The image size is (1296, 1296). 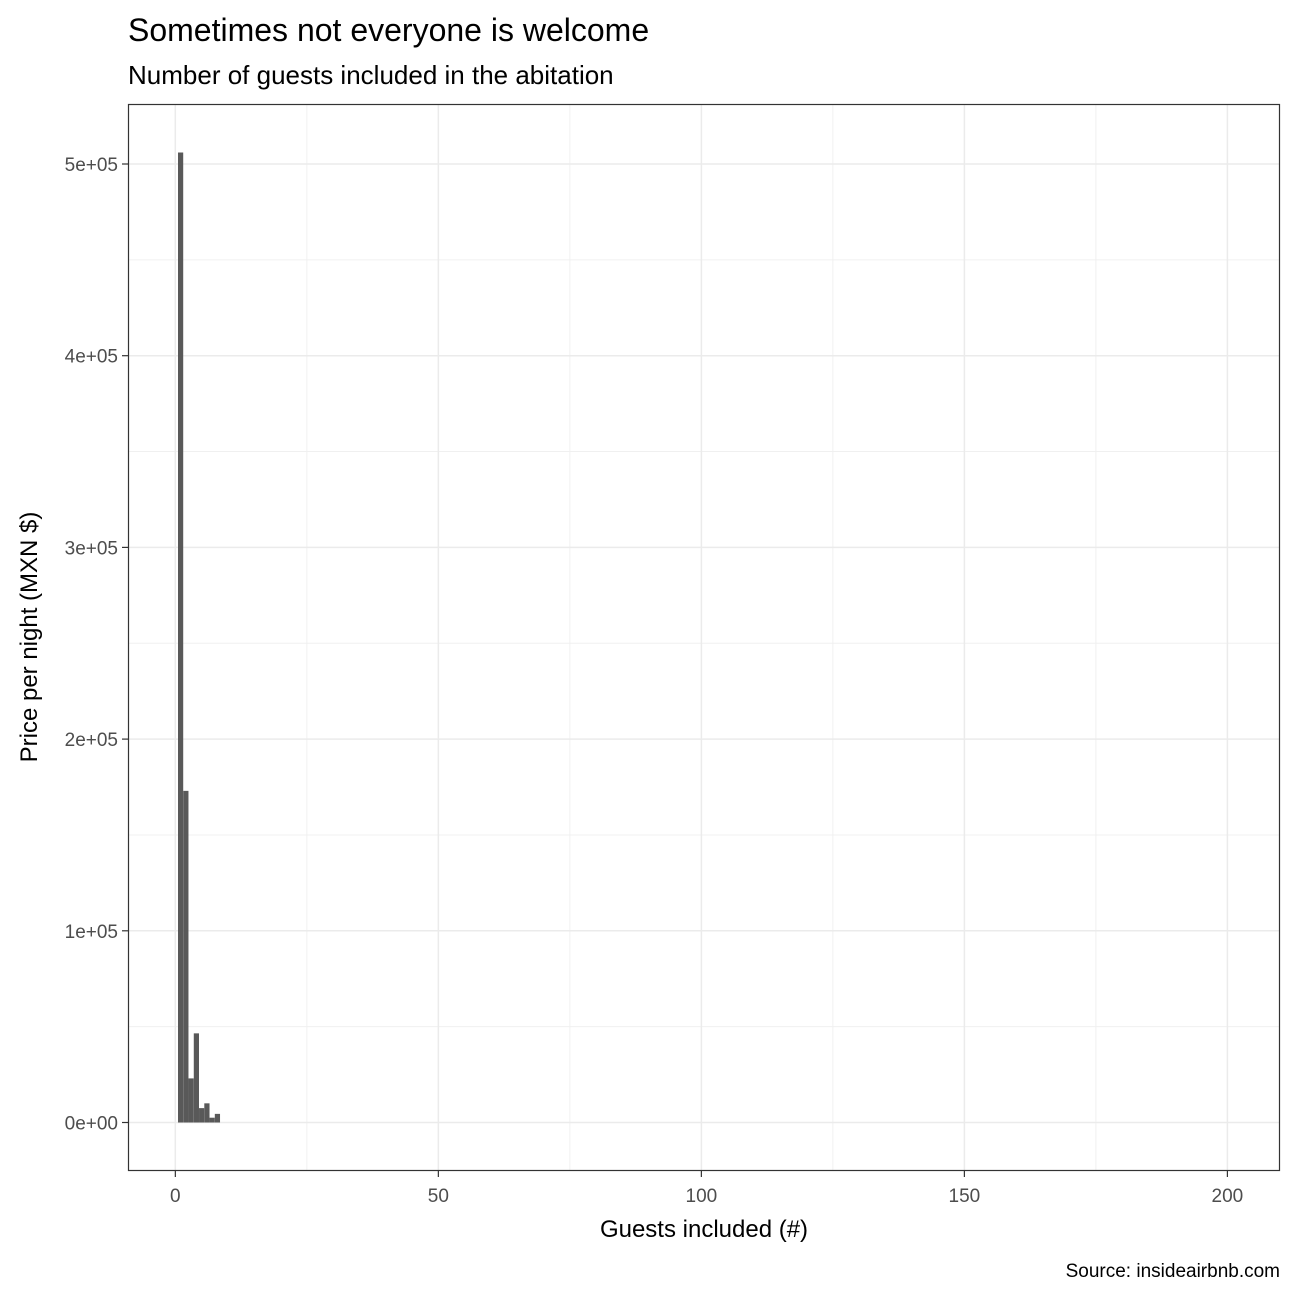 I want to click on x-tick-label: 50, so click(x=438, y=1196).